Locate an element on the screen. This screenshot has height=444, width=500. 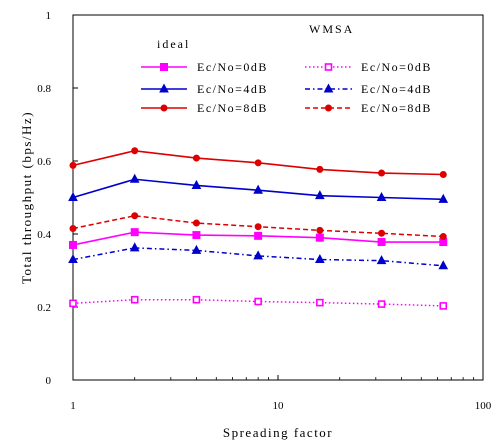
y-tick-label: 0.4 is located at coordinates (44, 235).